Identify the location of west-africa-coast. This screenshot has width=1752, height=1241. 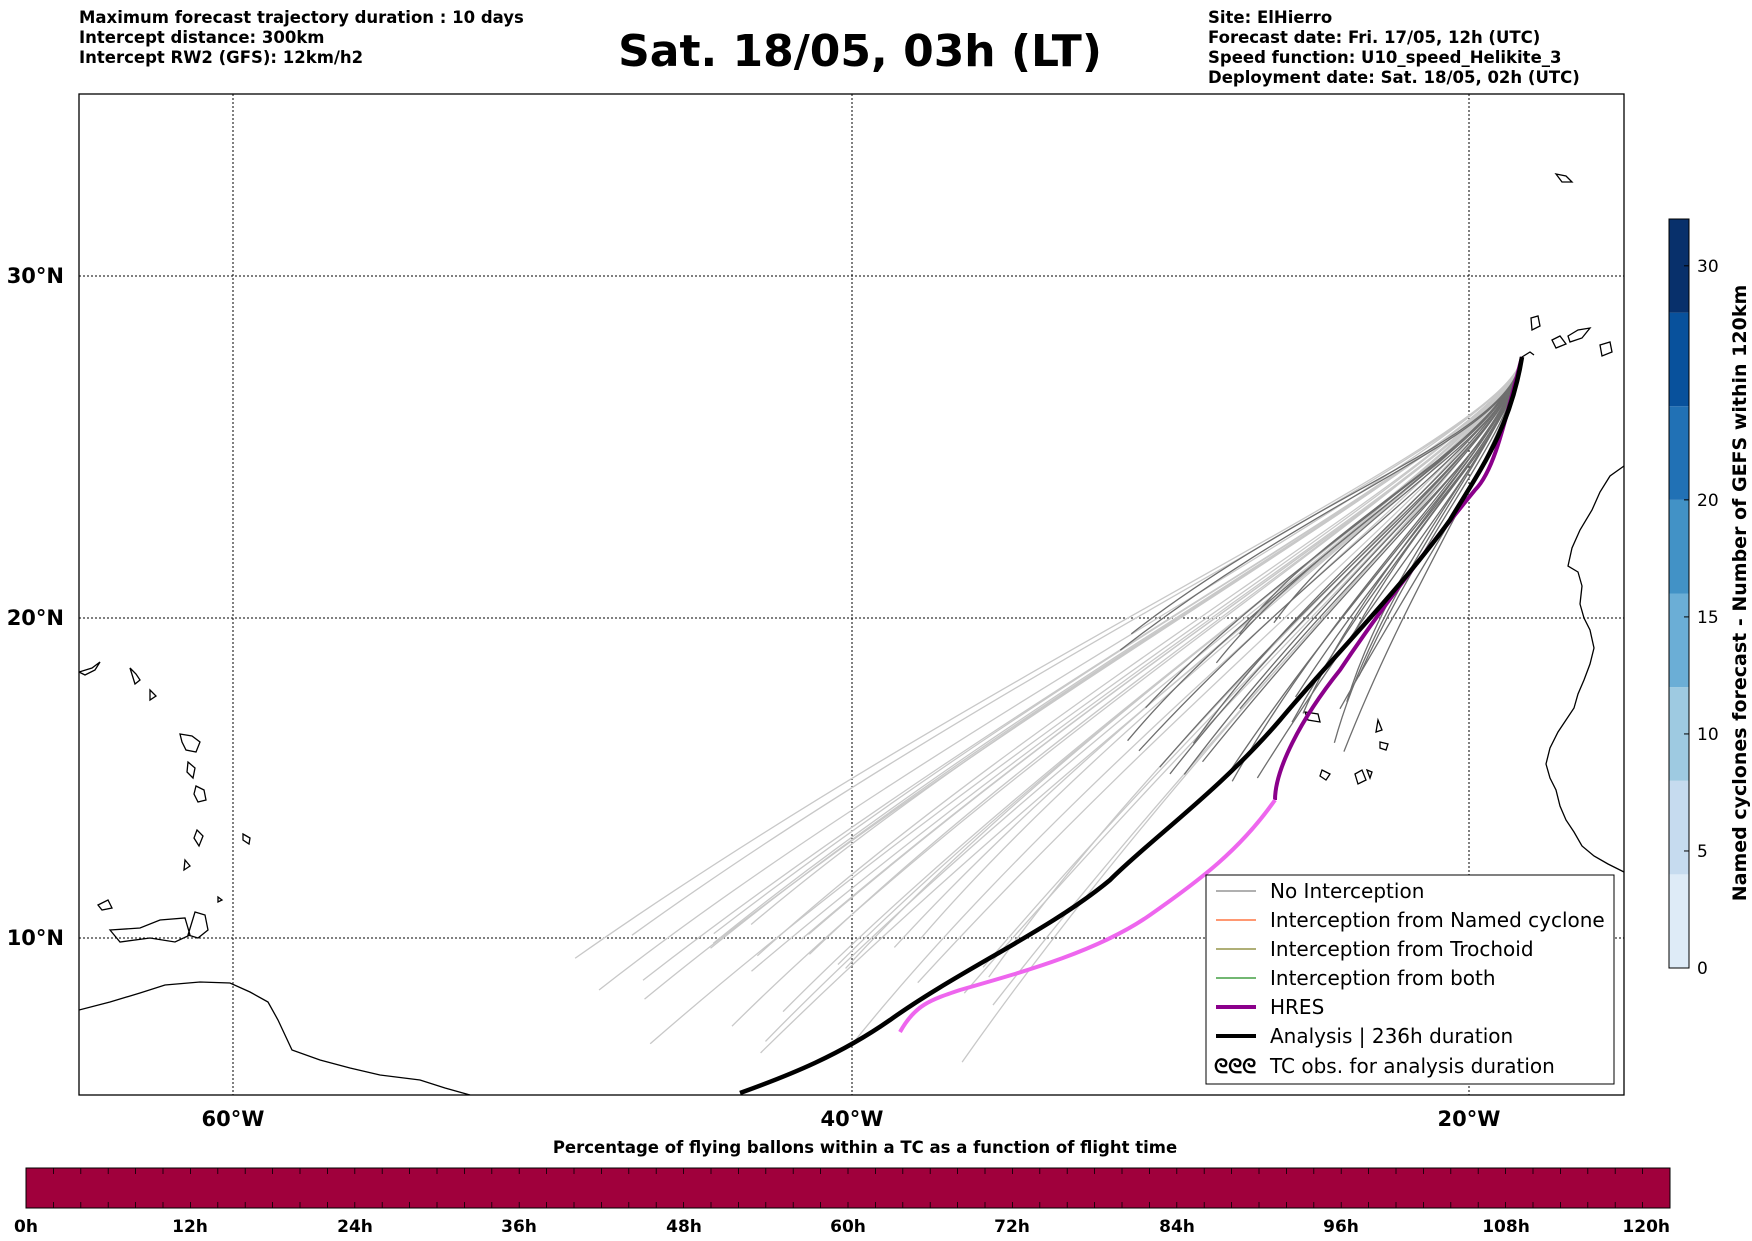
(1584, 669).